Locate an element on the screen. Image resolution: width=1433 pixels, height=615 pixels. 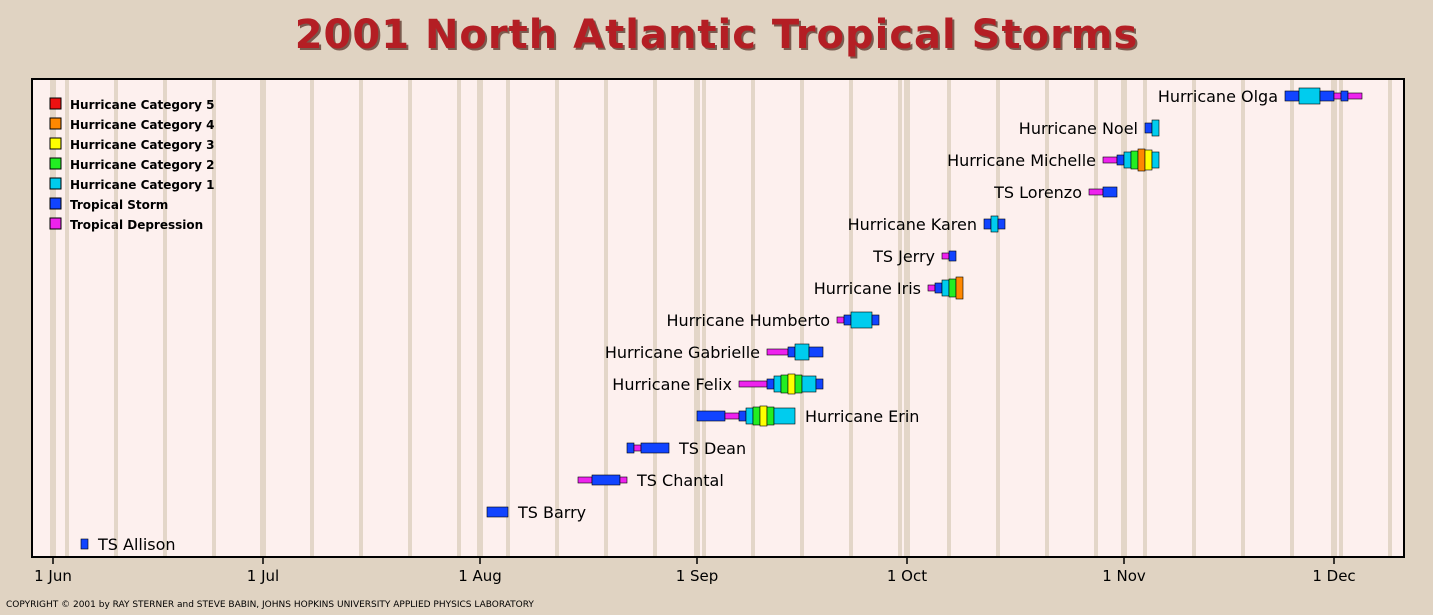
storm-label: Hurricane Gabrielle is located at coordinates (682, 352).